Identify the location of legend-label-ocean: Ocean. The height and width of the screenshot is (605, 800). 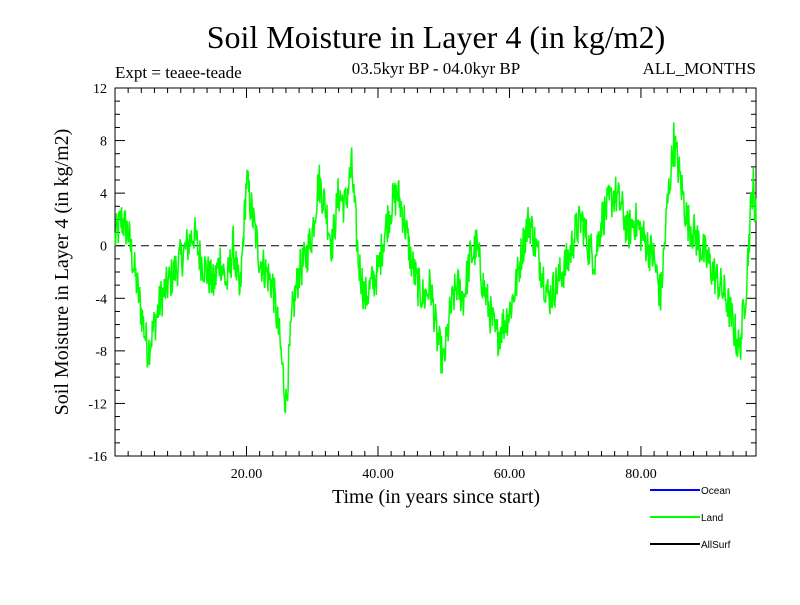
(715, 491).